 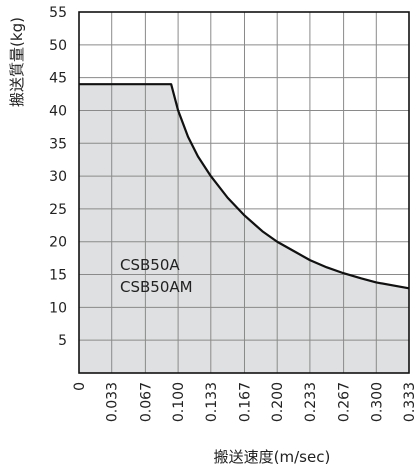 What do you see at coordinates (62, 341) in the screenshot?
I see `y-tick-label: 5` at bounding box center [62, 341].